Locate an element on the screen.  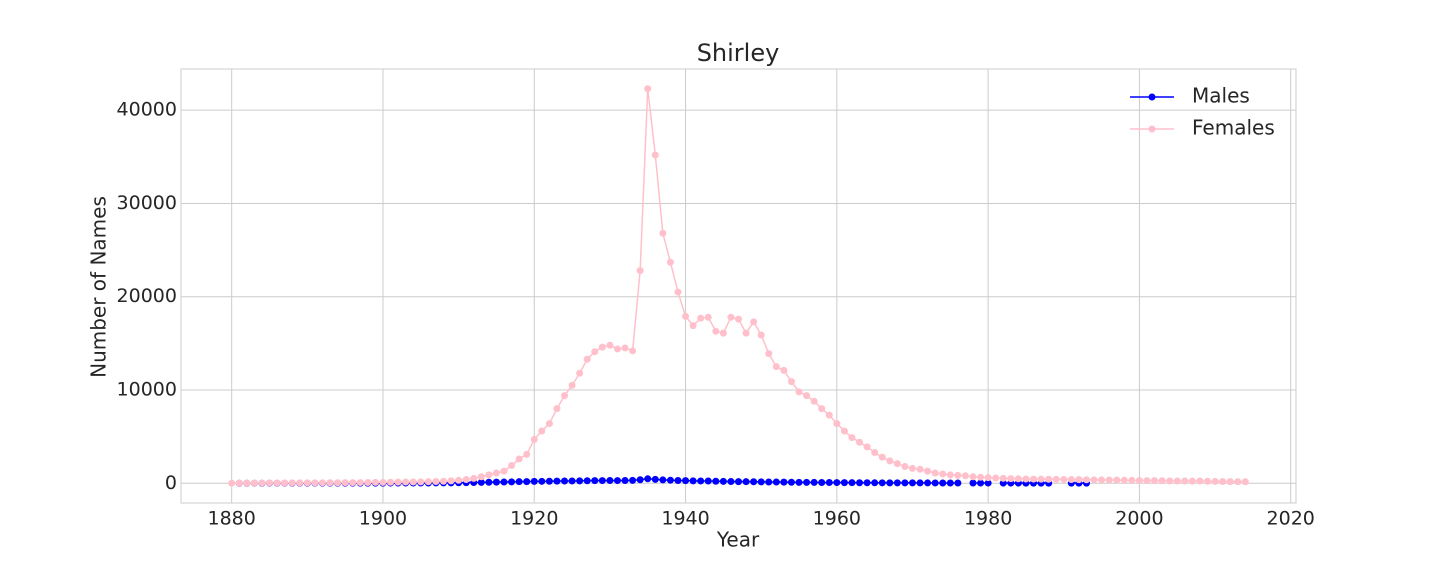
x-tick-label: 1960 is located at coordinates (837, 519).